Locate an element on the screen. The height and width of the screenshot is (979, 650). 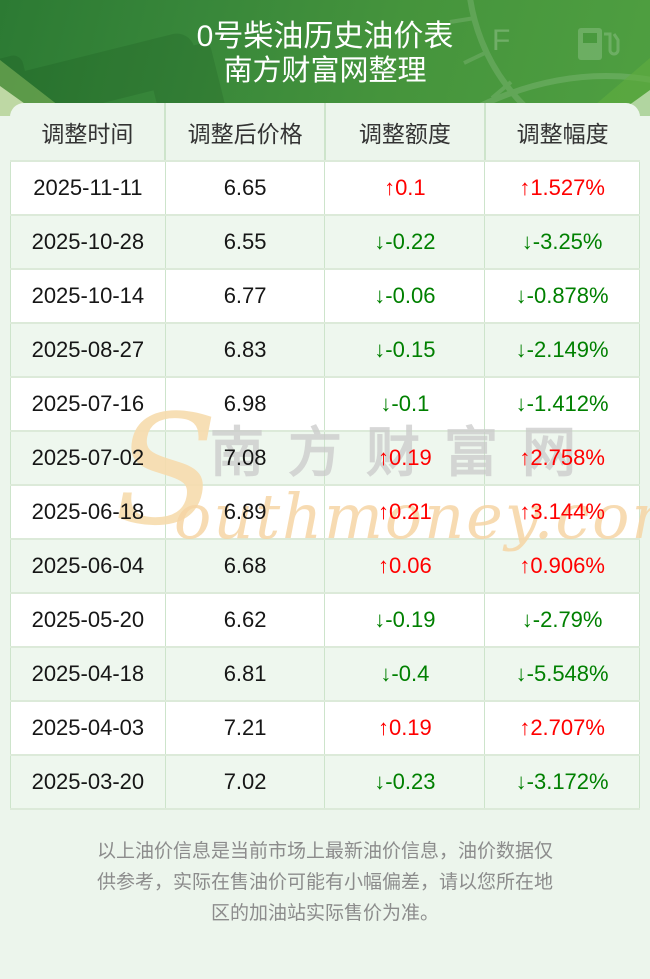
cell-percent: ↓-2.79% is located at coordinates (562, 620).